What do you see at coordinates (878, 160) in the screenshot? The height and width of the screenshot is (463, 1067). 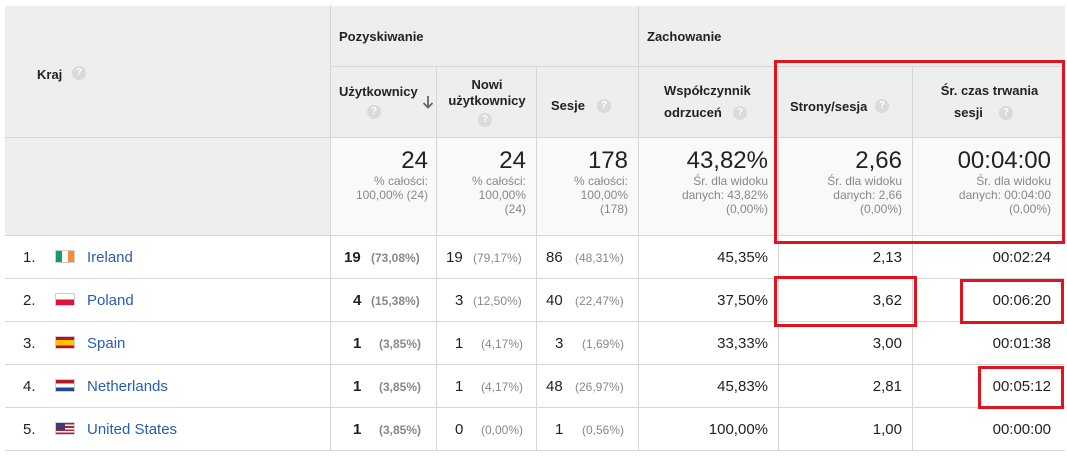 I see `total-value: 2,66` at bounding box center [878, 160].